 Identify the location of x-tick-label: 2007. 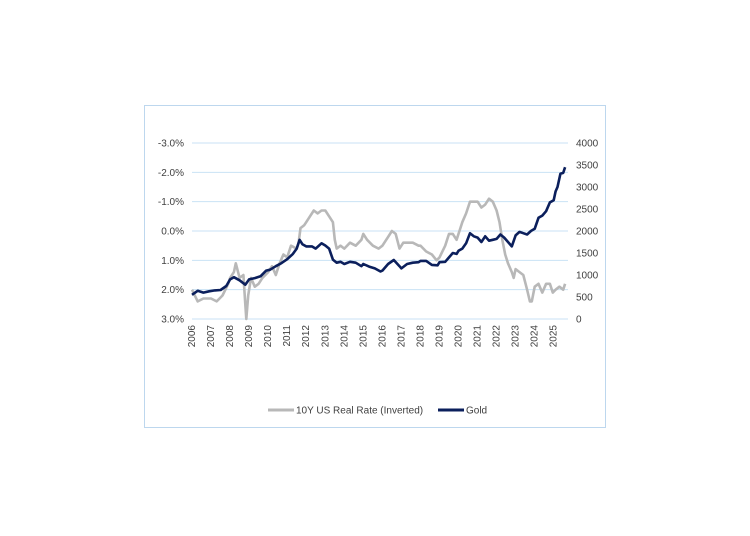
(211, 336).